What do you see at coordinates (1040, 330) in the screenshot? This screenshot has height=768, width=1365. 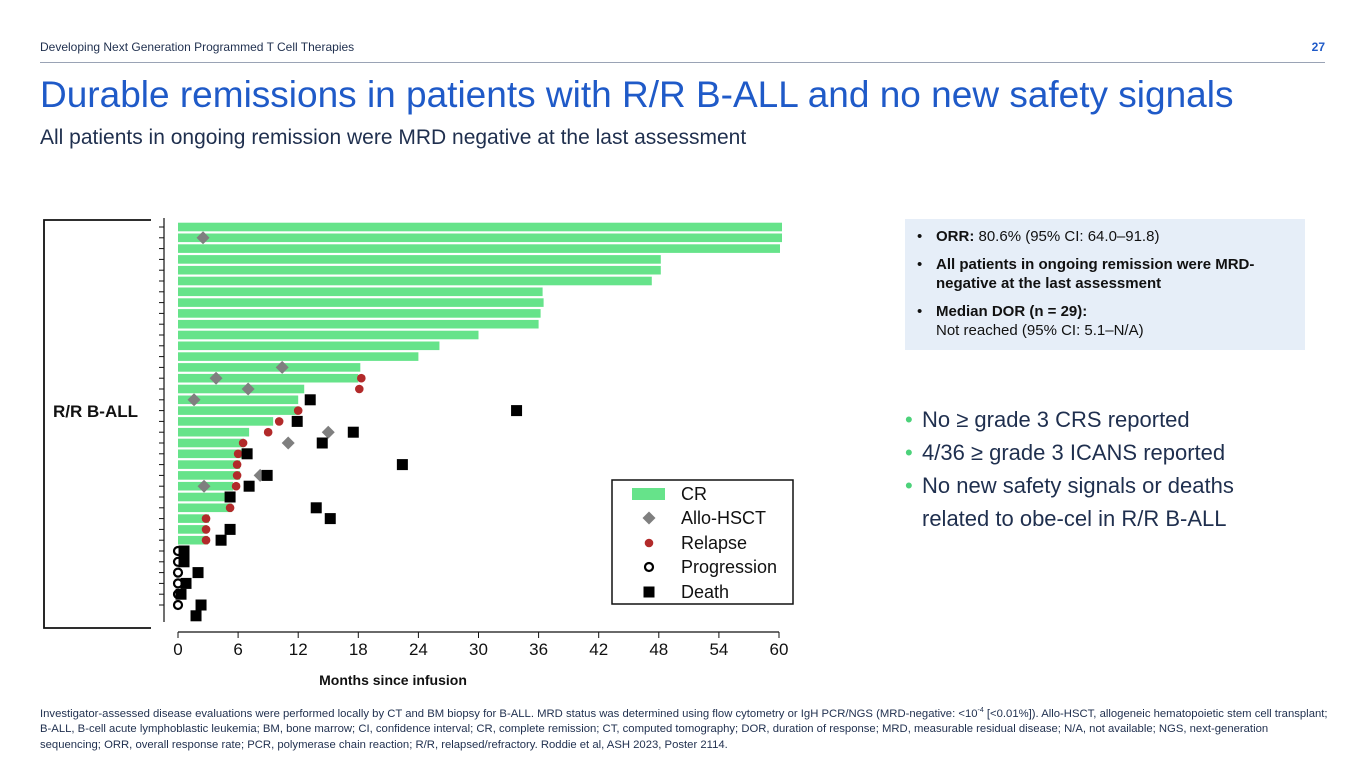 I see `dor-value: Not reached (95% CI: 5.1–N/A)` at bounding box center [1040, 330].